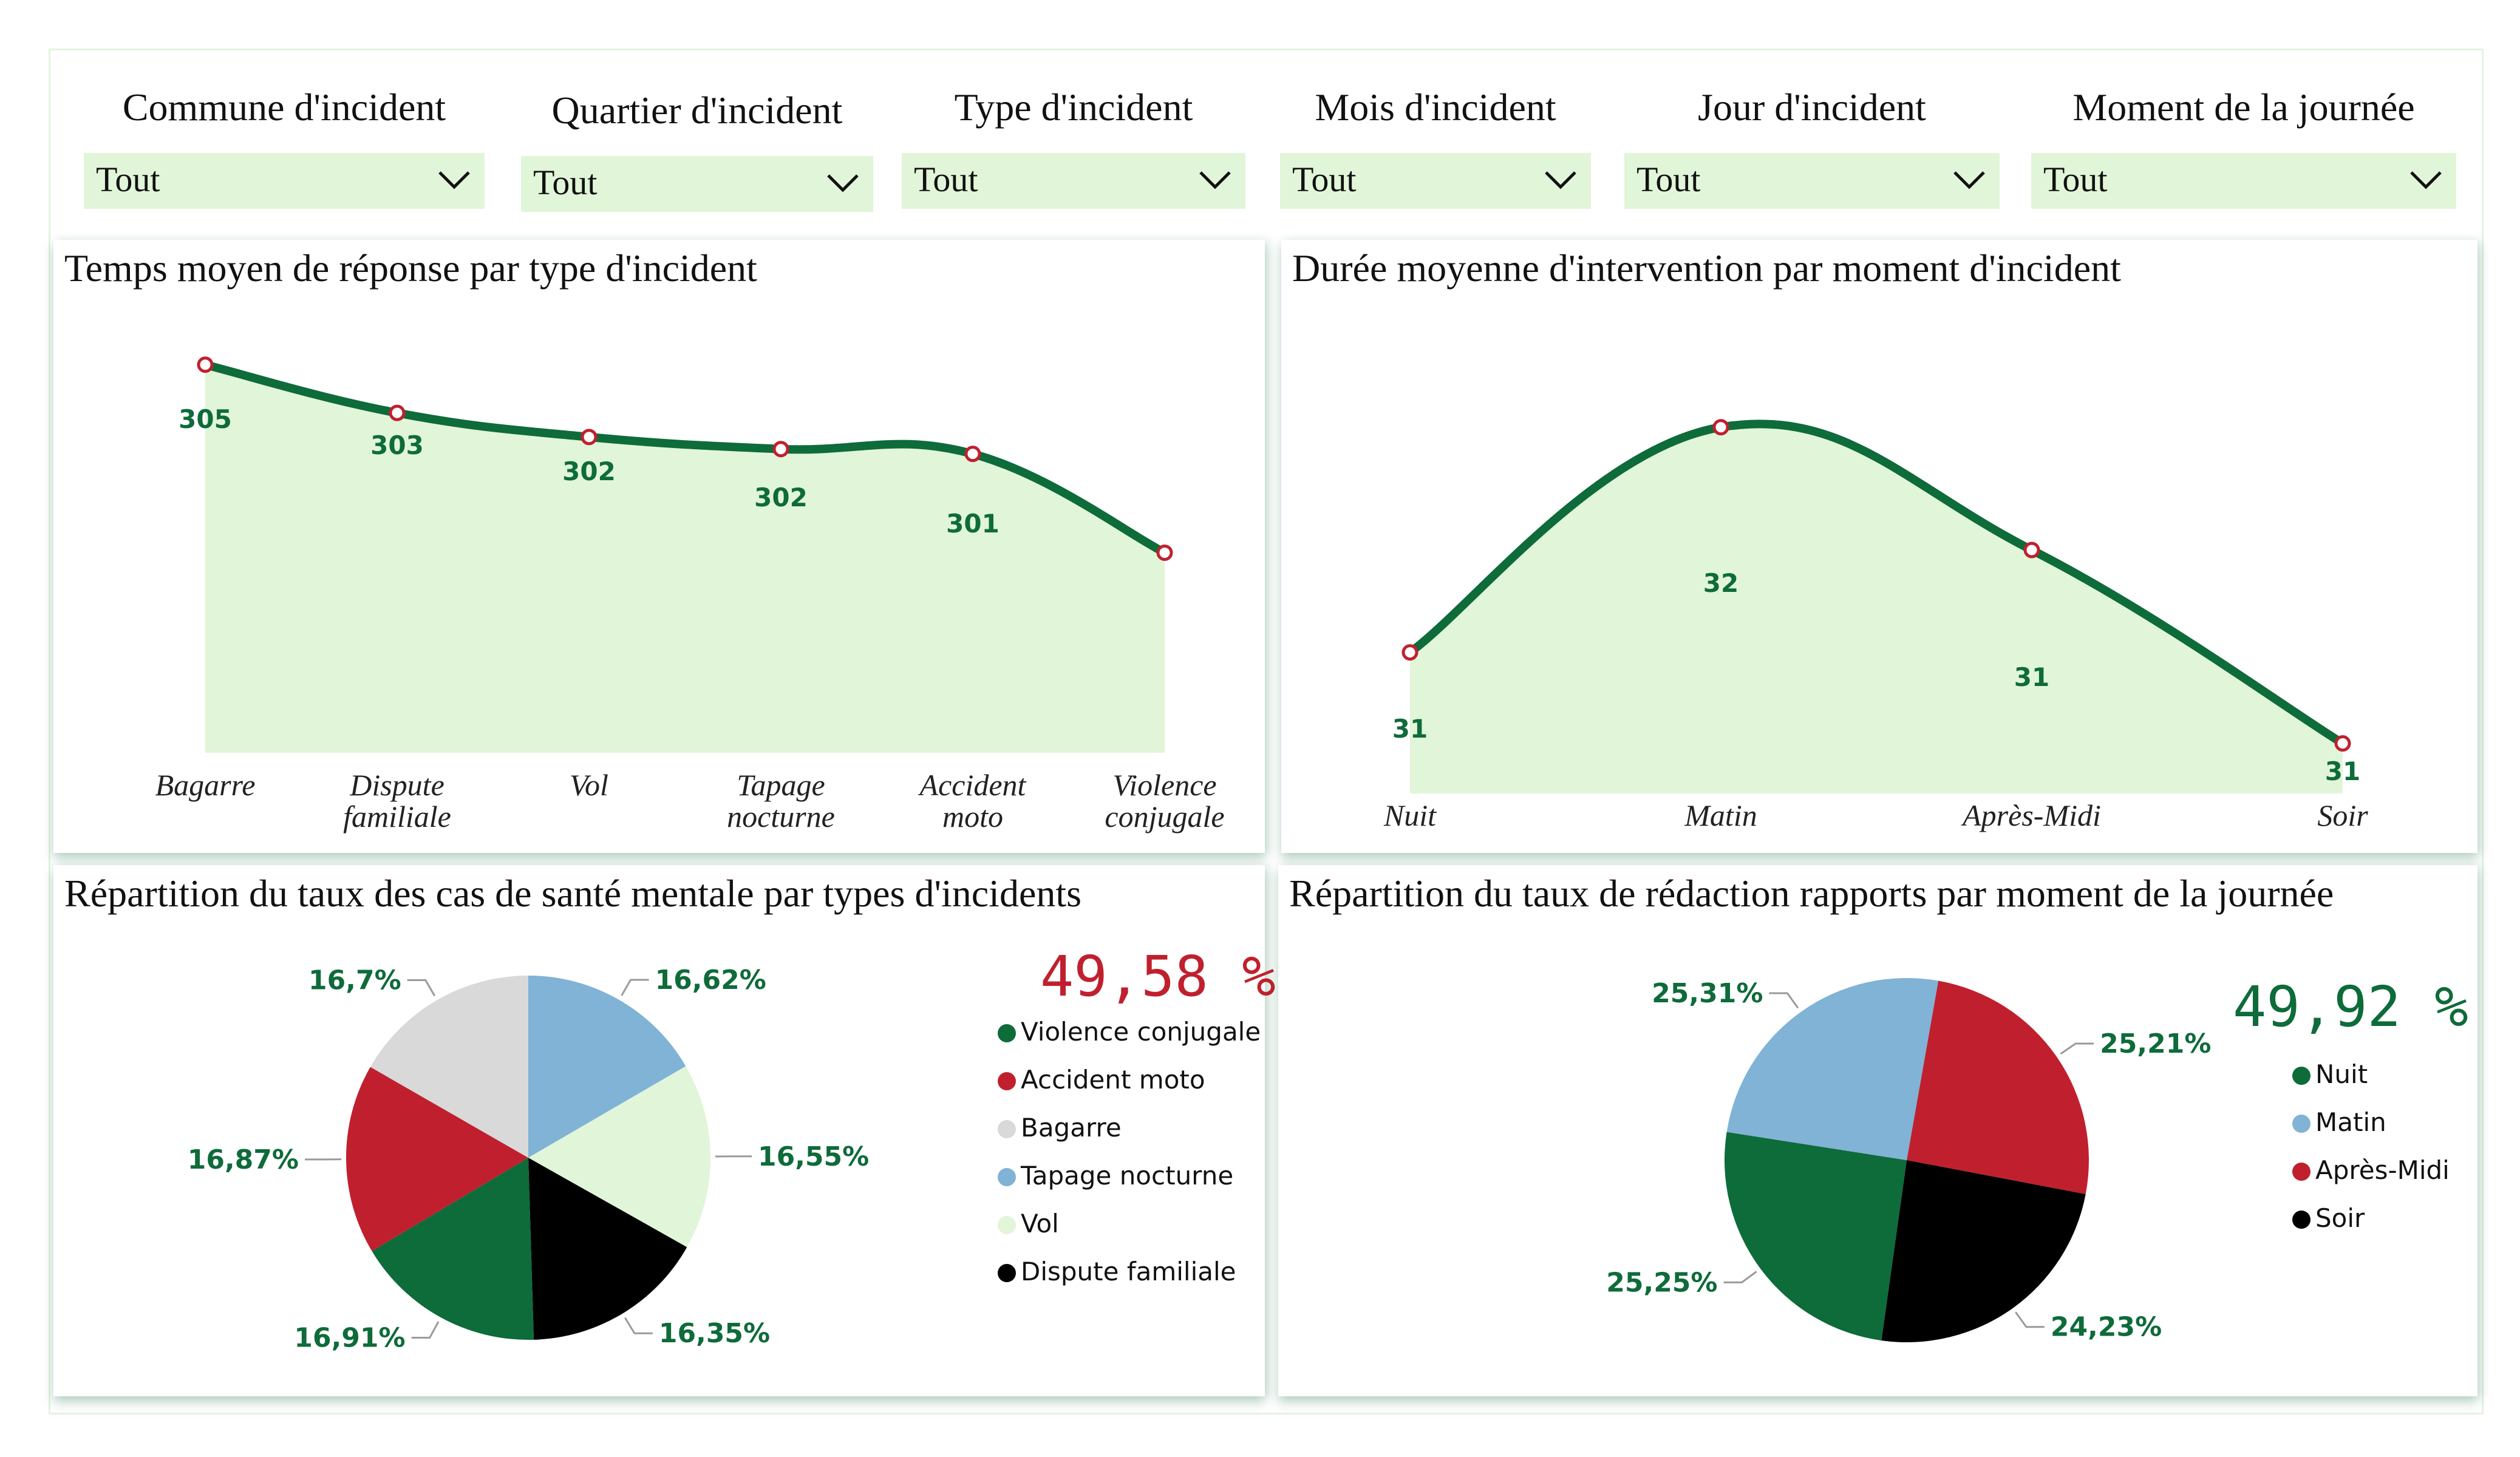  What do you see at coordinates (1115, 1175) in the screenshot?
I see `legend-item: Tapage nocturne` at bounding box center [1115, 1175].